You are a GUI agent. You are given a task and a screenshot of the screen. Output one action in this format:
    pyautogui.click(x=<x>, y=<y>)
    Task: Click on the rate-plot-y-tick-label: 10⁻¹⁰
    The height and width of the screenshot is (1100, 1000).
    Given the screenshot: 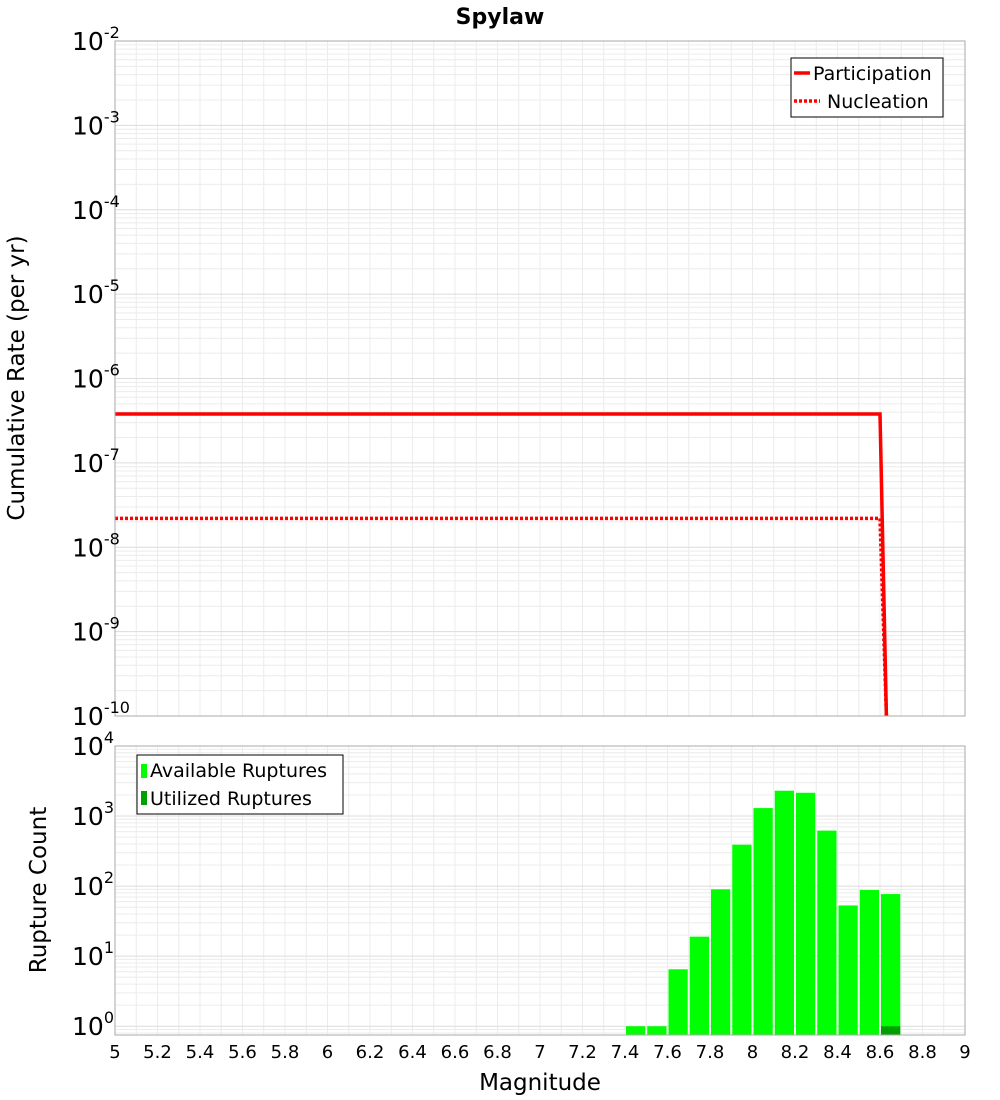 What is the action you would take?
    pyautogui.click(x=101, y=714)
    